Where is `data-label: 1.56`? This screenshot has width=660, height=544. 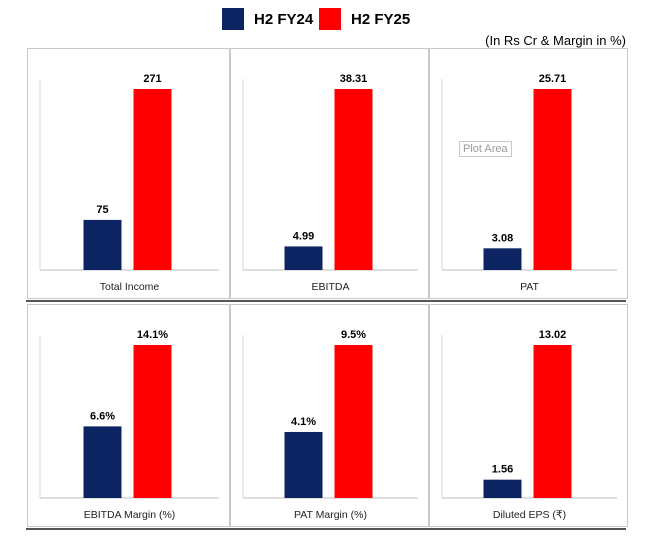 data-label: 1.56 is located at coordinates (502, 470).